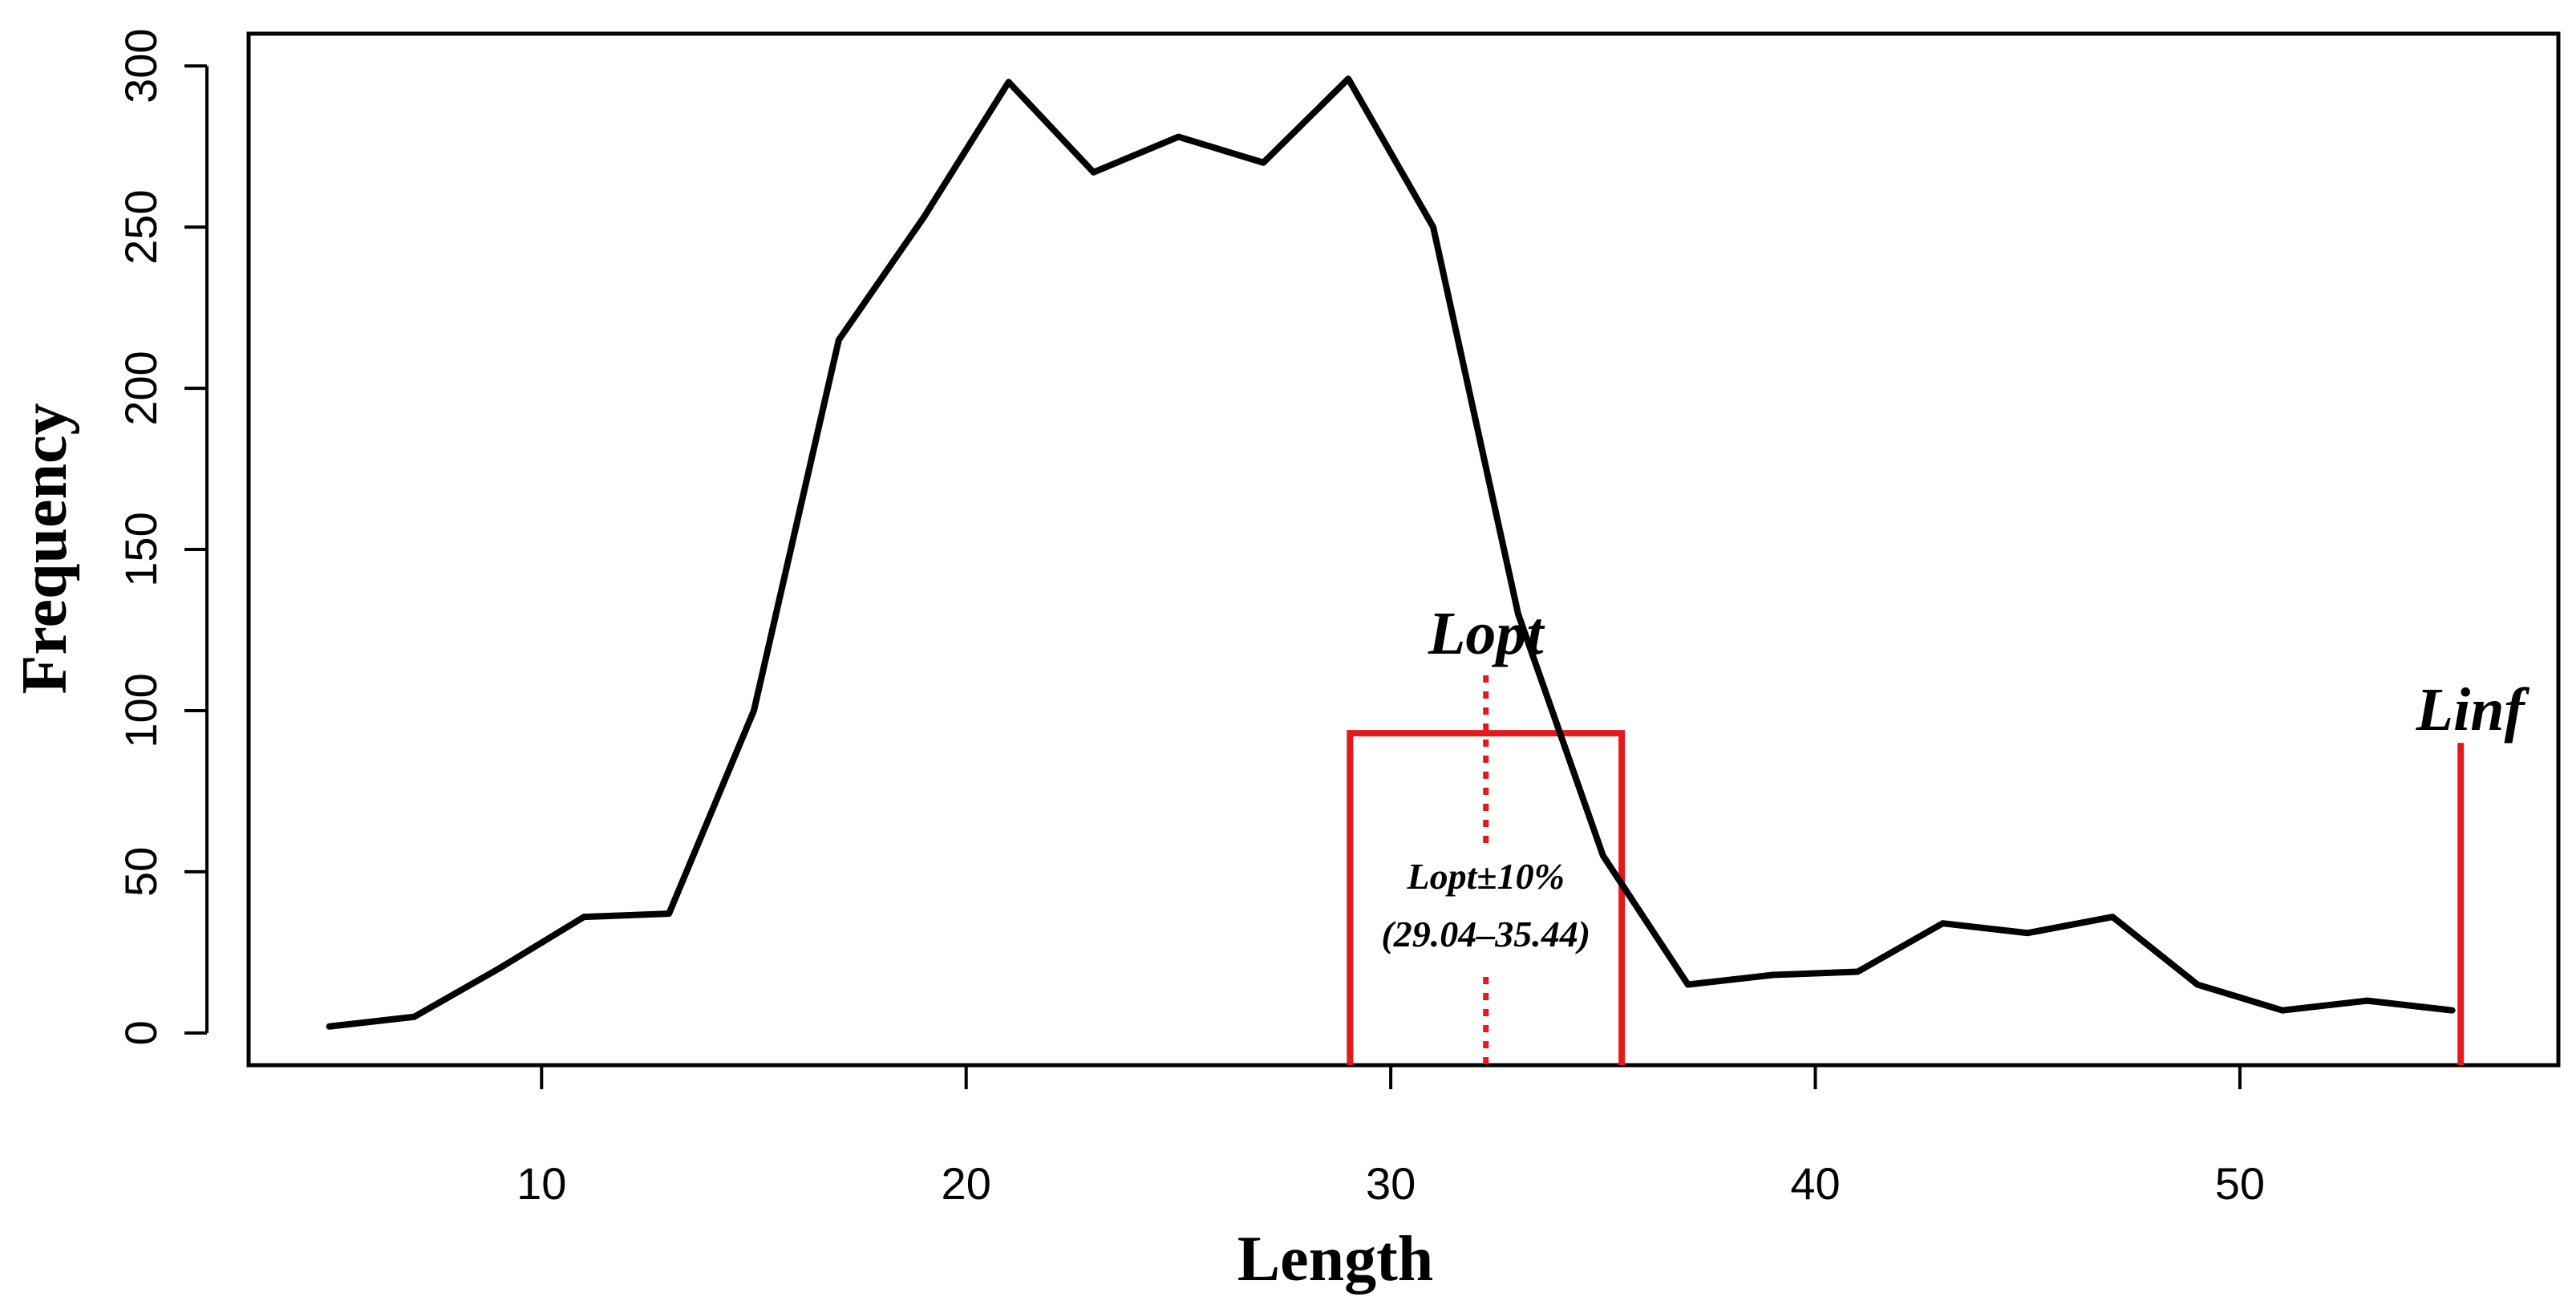 The width and height of the screenshot is (2576, 1309). What do you see at coordinates (140, 549) in the screenshot?
I see `y-tick-label: 150` at bounding box center [140, 549].